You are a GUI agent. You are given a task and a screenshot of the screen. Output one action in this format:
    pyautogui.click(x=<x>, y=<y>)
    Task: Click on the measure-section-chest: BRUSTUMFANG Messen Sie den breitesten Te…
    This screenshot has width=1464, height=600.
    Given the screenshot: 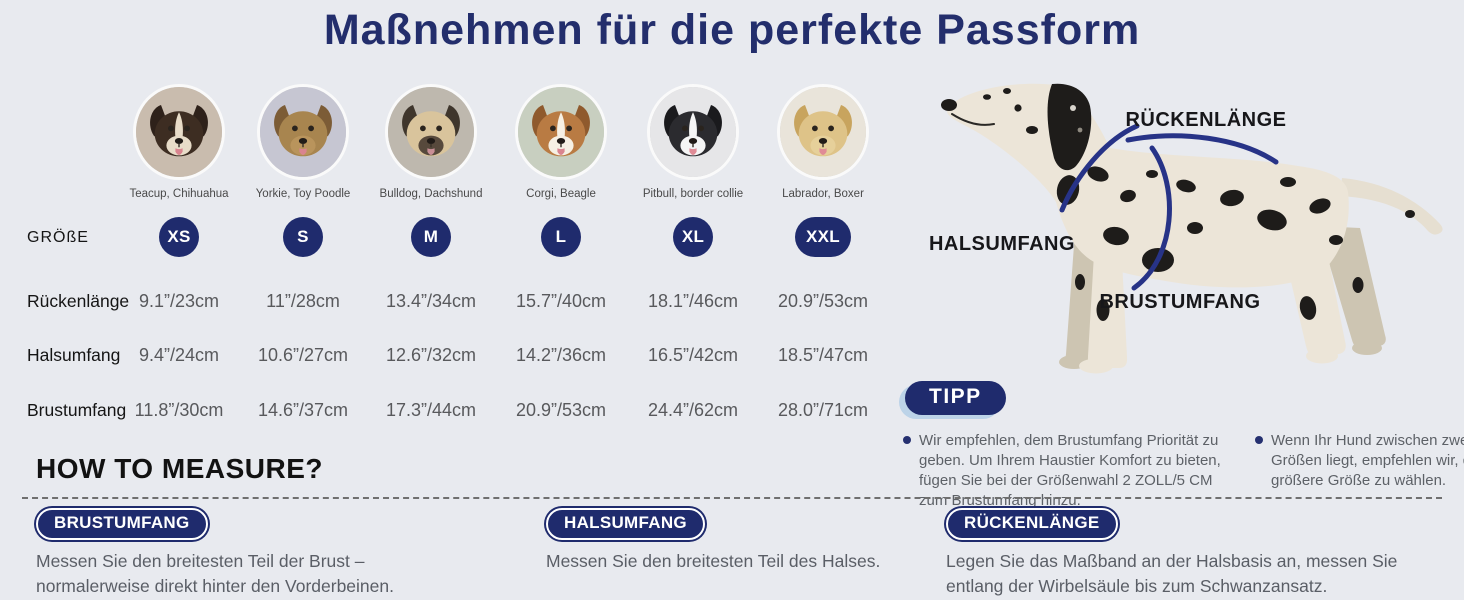 What is the action you would take?
    pyautogui.click(x=256, y=553)
    